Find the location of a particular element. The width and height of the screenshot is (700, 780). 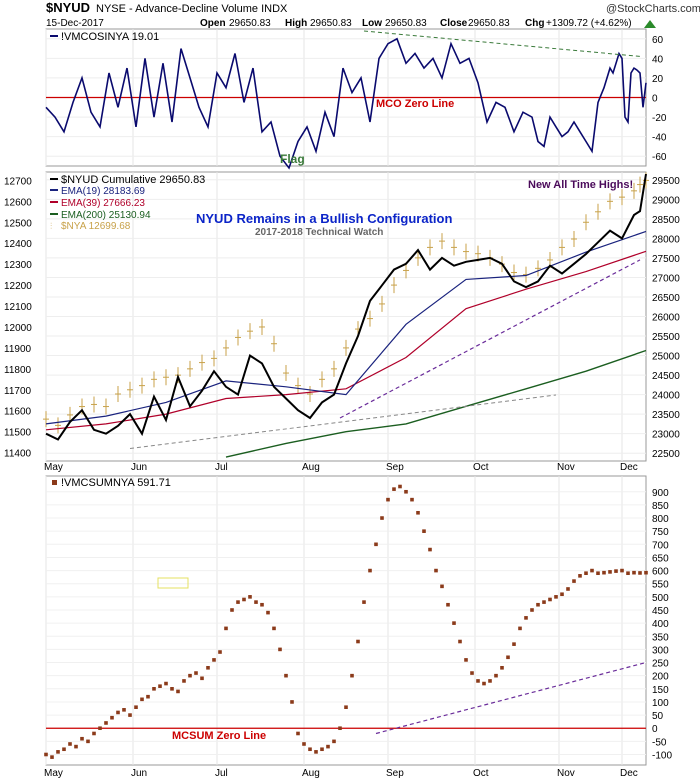

legend-ema200: EMA(200) 25130.94 is located at coordinates (106, 215).